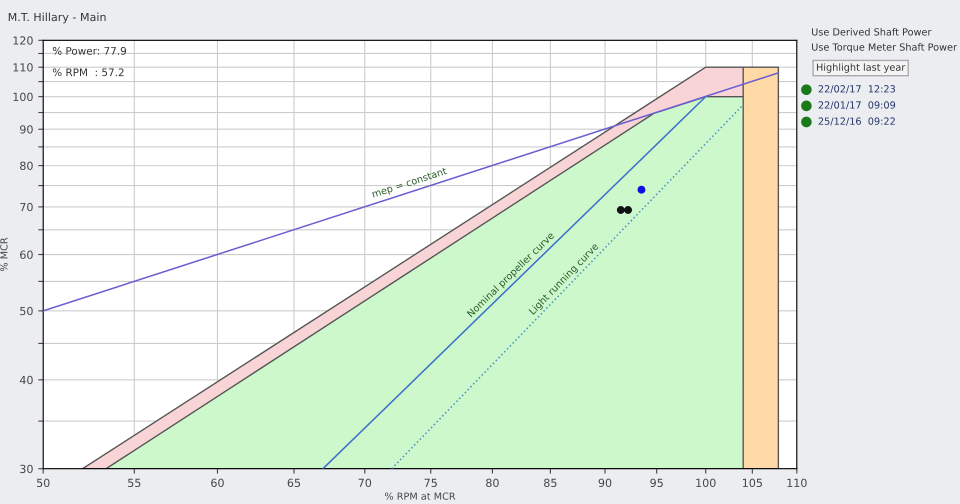 Image resolution: width=960 pixels, height=504 pixels. What do you see at coordinates (23, 40) in the screenshot?
I see `y-tick-label: 120` at bounding box center [23, 40].